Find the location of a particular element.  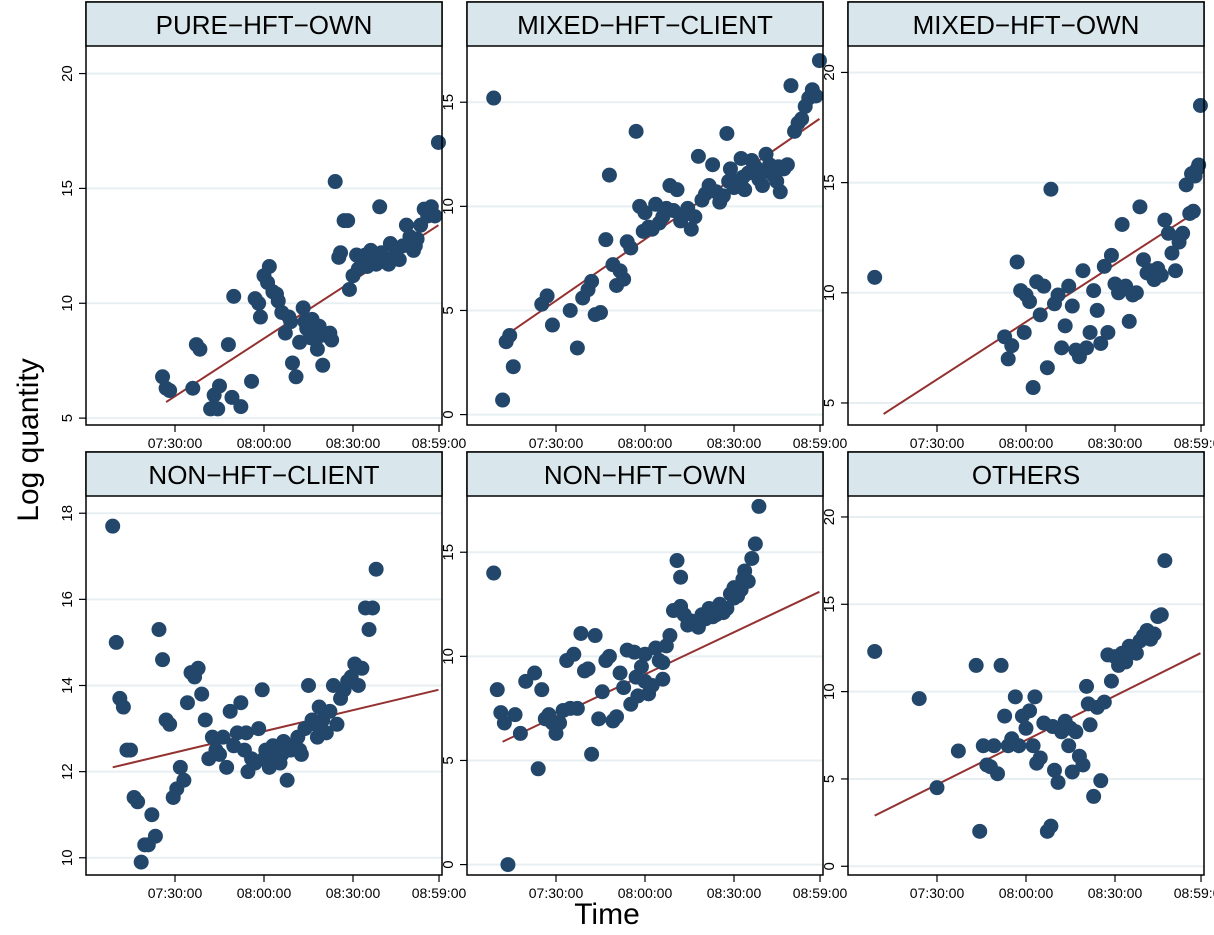

panel-6-title: OTHERS is located at coordinates (1026, 475).